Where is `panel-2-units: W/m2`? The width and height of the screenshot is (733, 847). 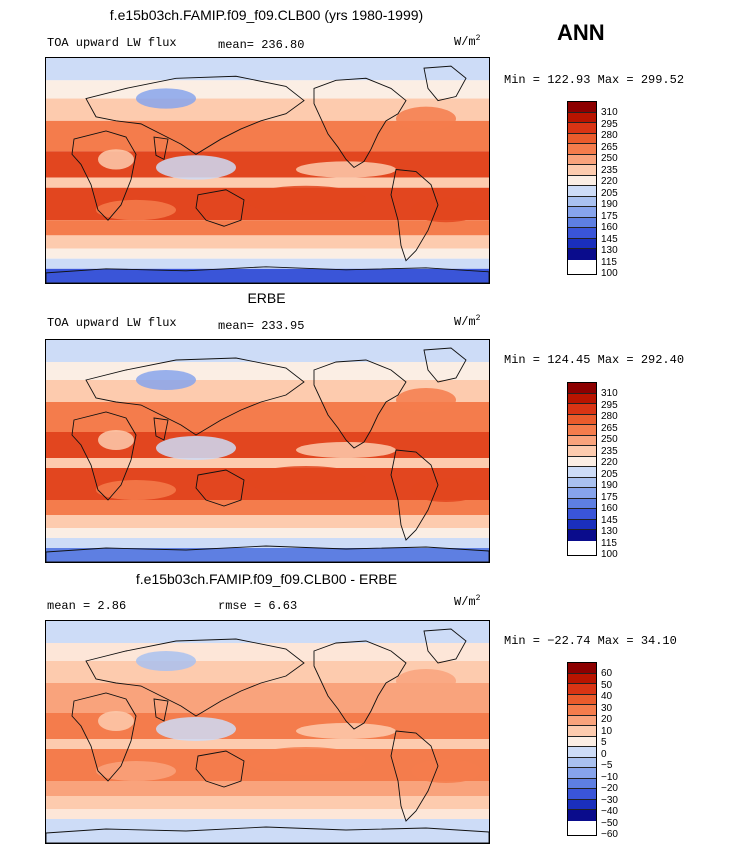 panel-2-units: W/m2 is located at coordinates (467, 321).